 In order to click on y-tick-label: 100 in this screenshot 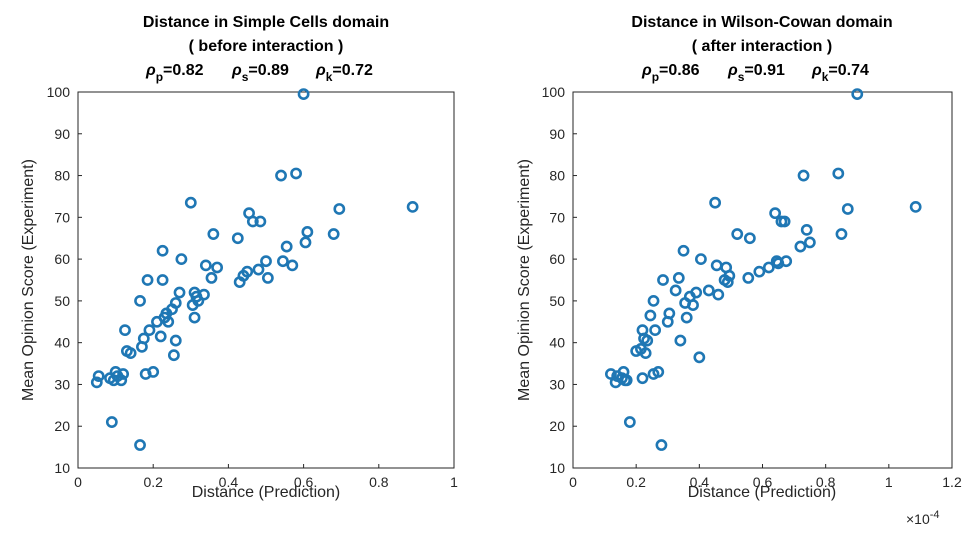, I will do `click(554, 92)`.